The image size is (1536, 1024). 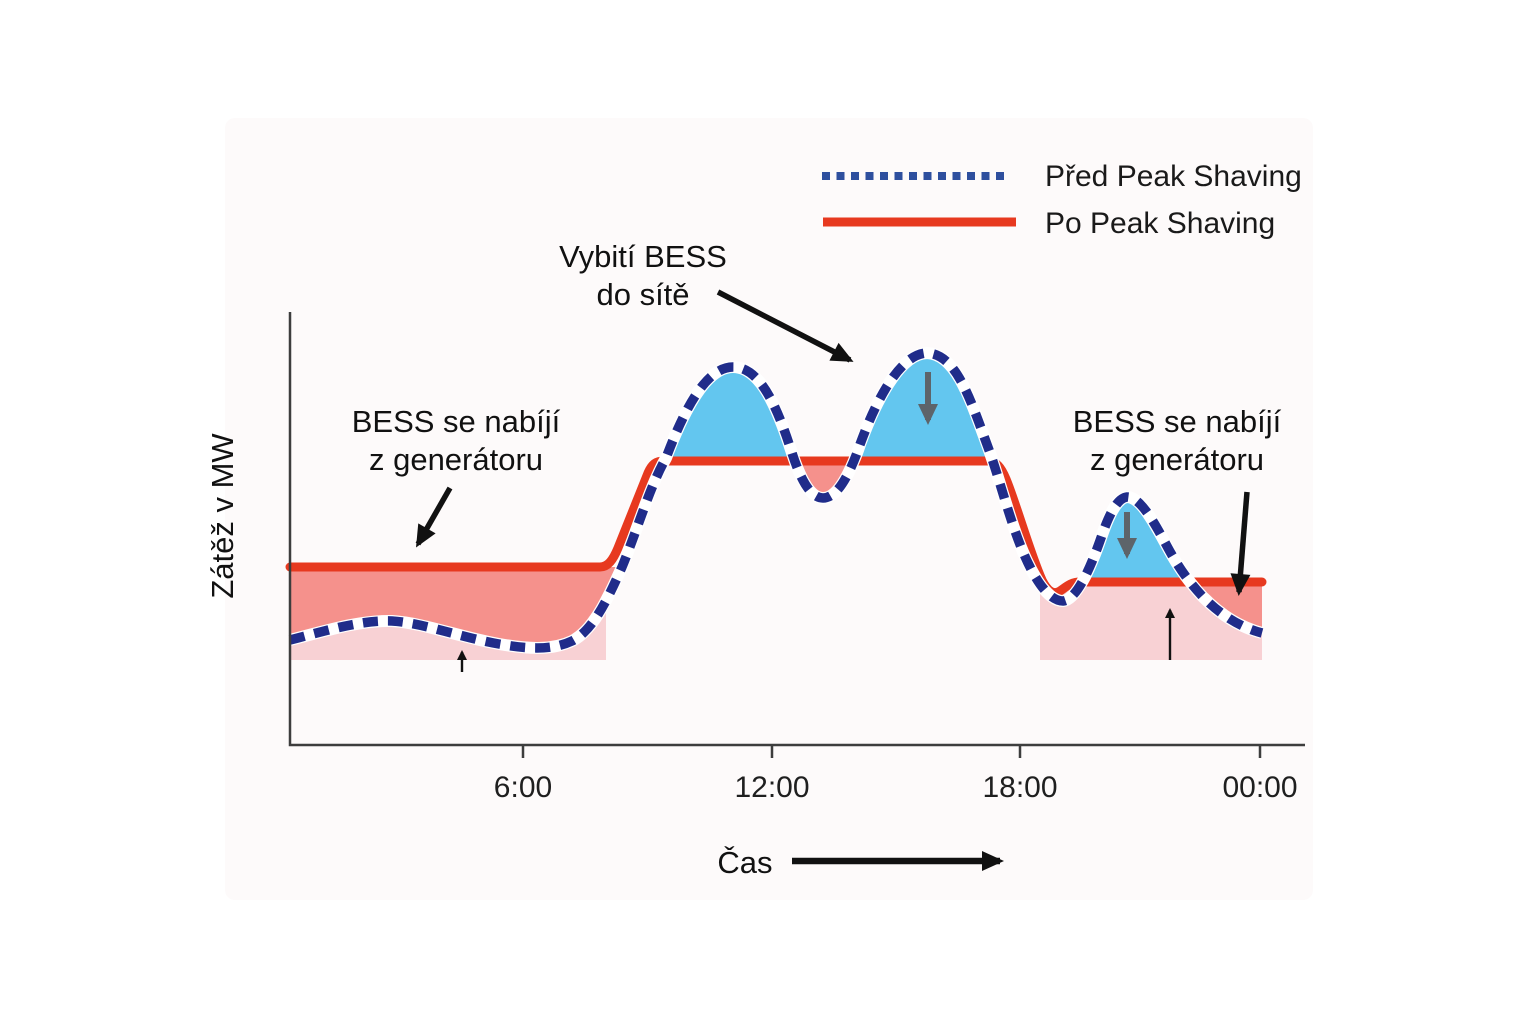 I want to click on x-axis-label: Čas, so click(x=744, y=862).